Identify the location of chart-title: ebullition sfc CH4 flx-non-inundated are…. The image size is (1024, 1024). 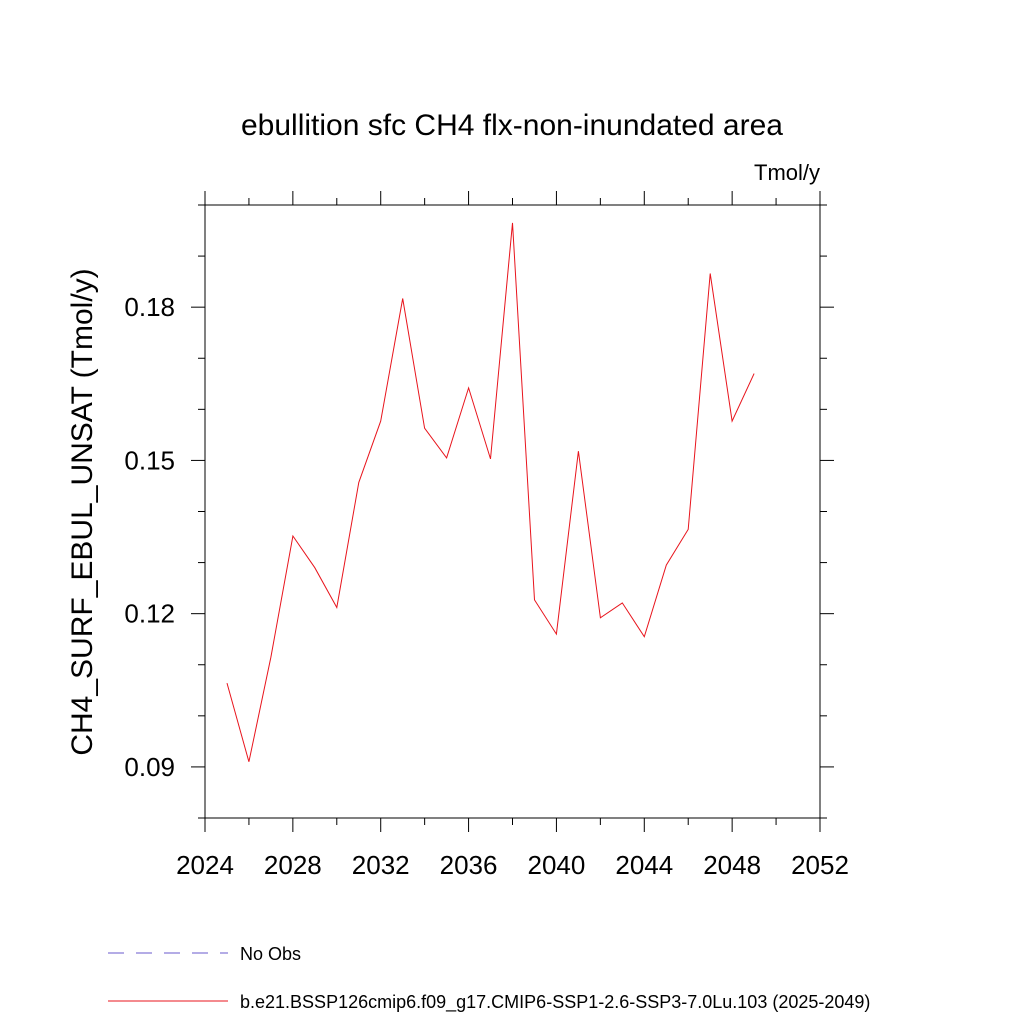
(512, 125).